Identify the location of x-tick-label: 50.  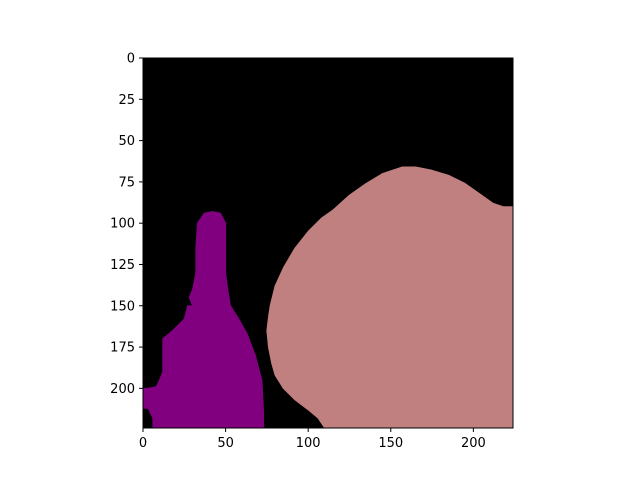
(225, 443).